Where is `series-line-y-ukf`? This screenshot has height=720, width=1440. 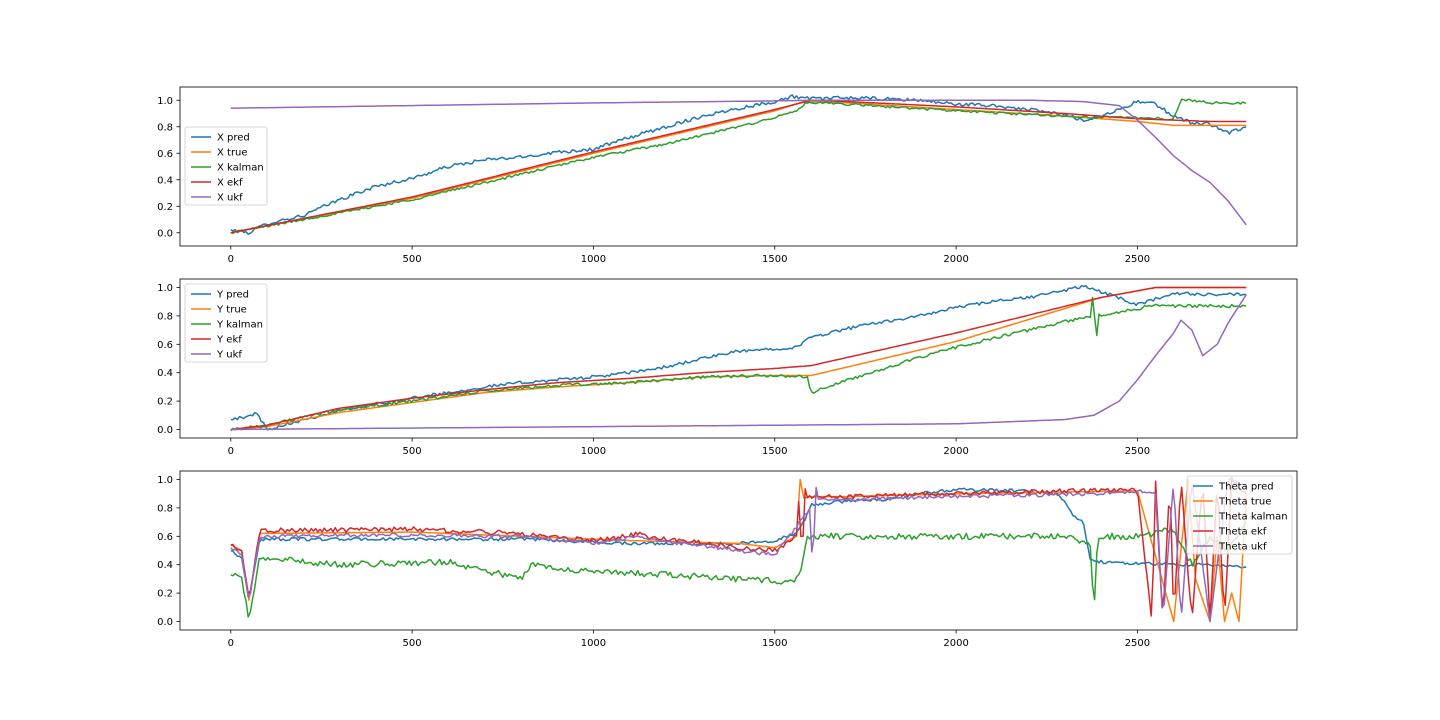 series-line-y-ukf is located at coordinates (738, 362).